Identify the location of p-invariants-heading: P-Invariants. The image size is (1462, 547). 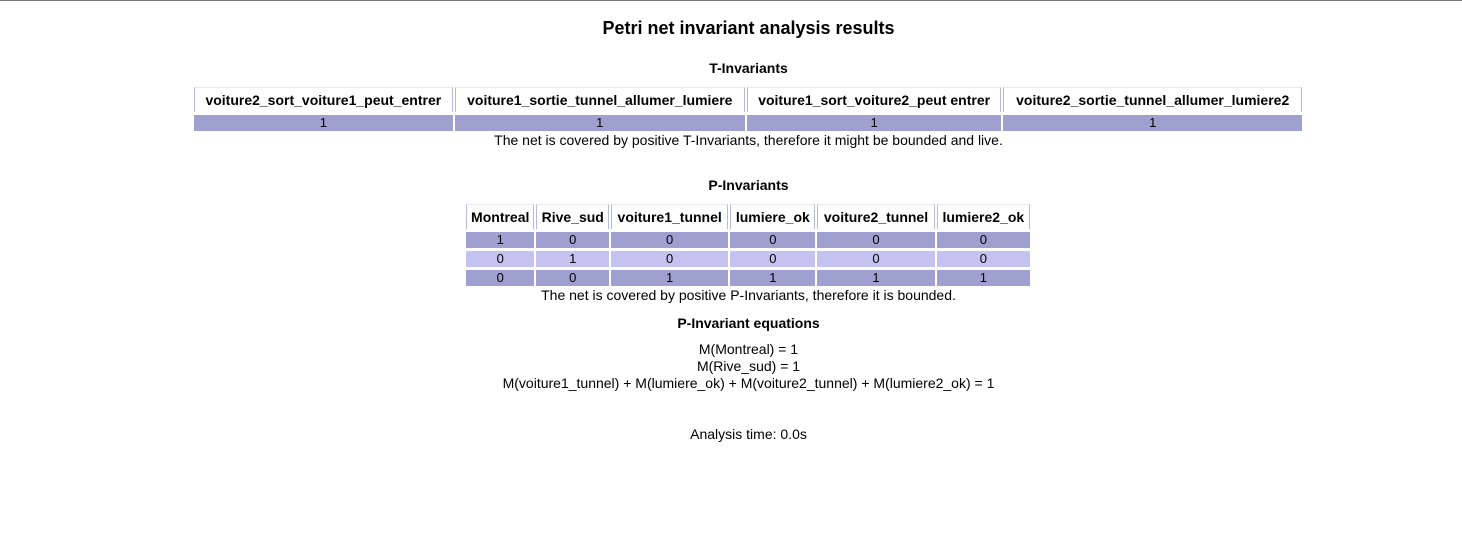
(748, 185).